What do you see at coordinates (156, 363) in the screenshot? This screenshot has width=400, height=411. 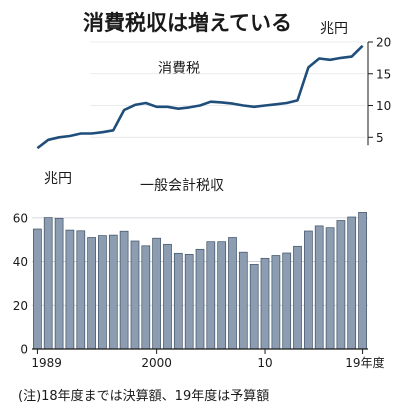 I see `bar-x-tick-label: 2000` at bounding box center [156, 363].